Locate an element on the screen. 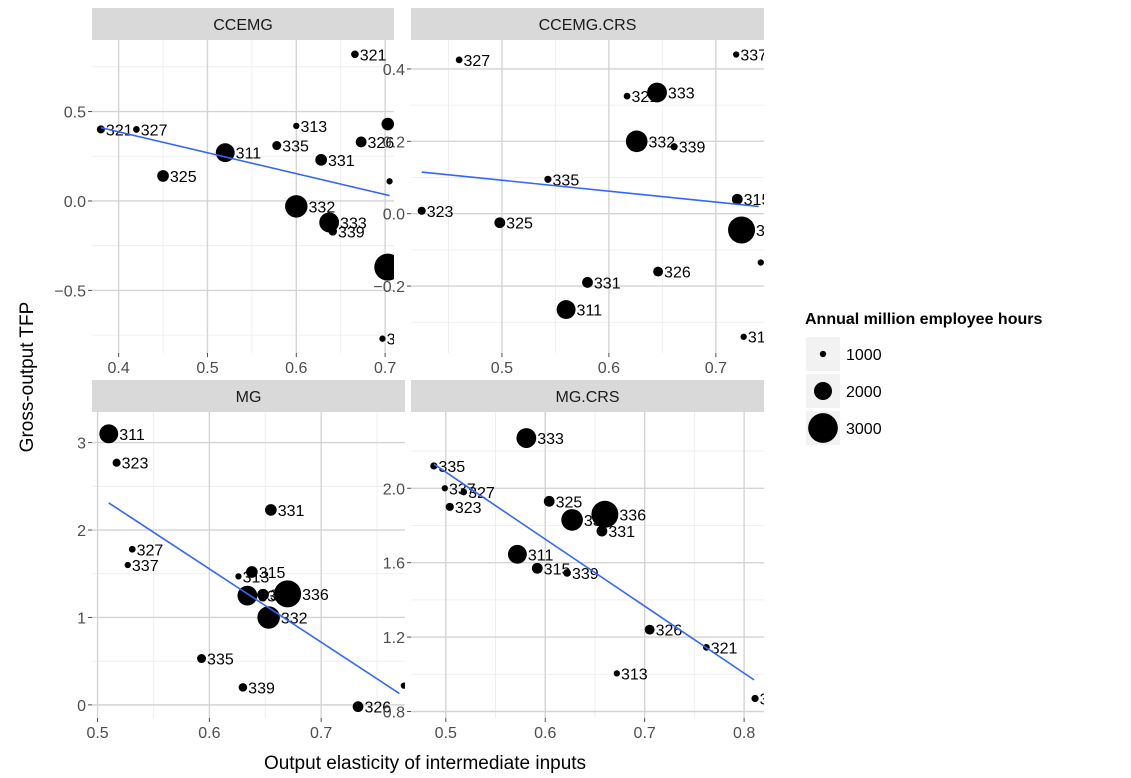  panel-background is located at coordinates (587, 196).